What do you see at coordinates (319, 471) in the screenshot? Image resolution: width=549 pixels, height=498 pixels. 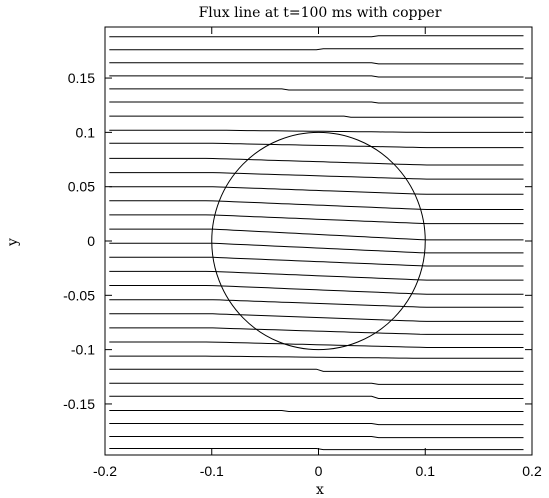 I see `x-tick-label: 0` at bounding box center [319, 471].